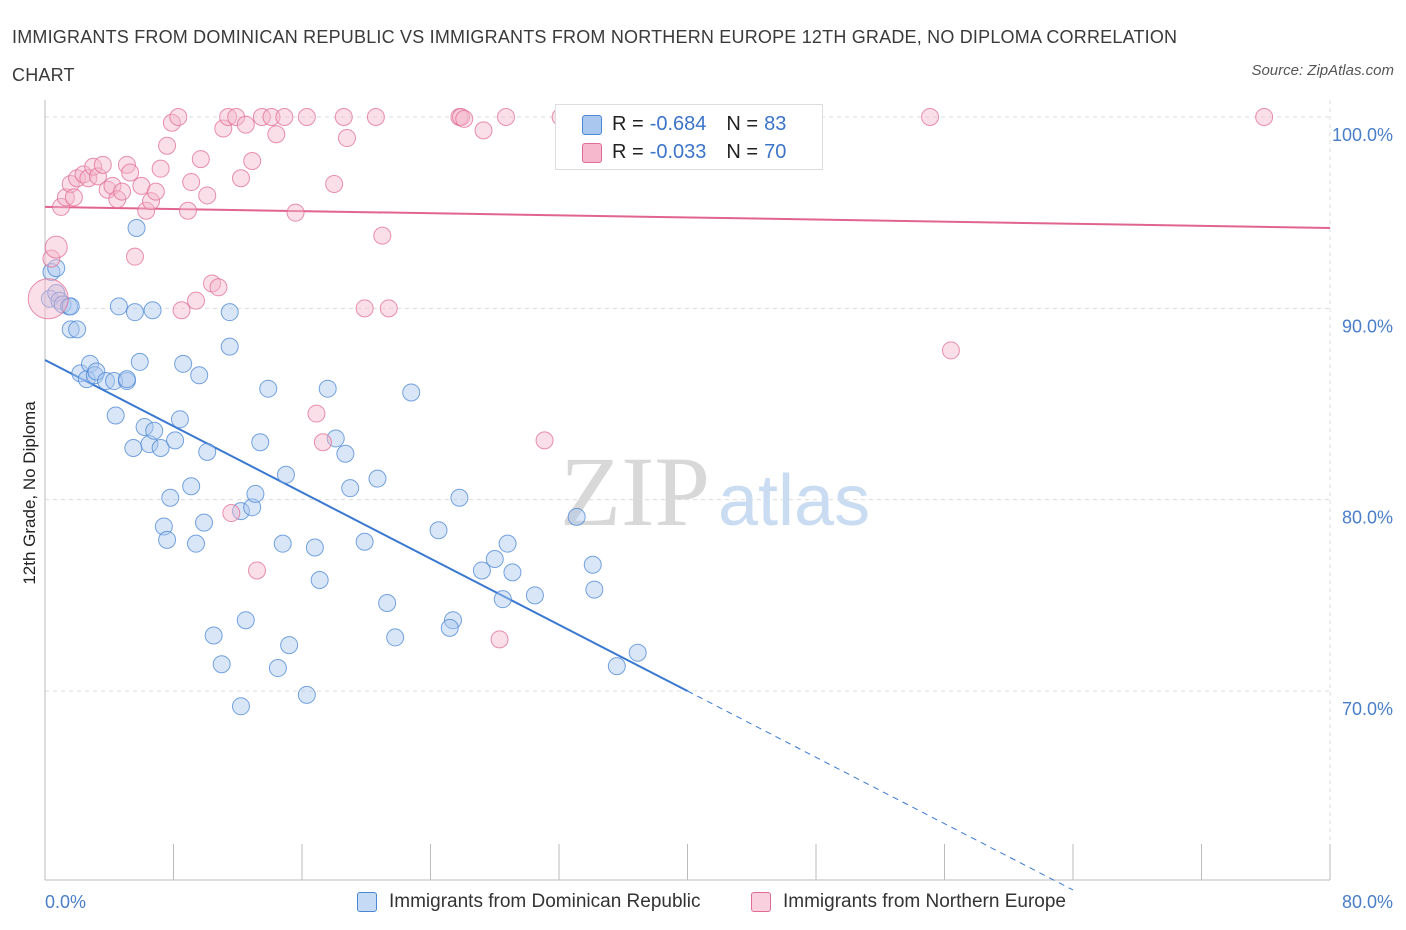 The height and width of the screenshot is (930, 1406). I want to click on legend-swatch-pink, so click(761, 902).